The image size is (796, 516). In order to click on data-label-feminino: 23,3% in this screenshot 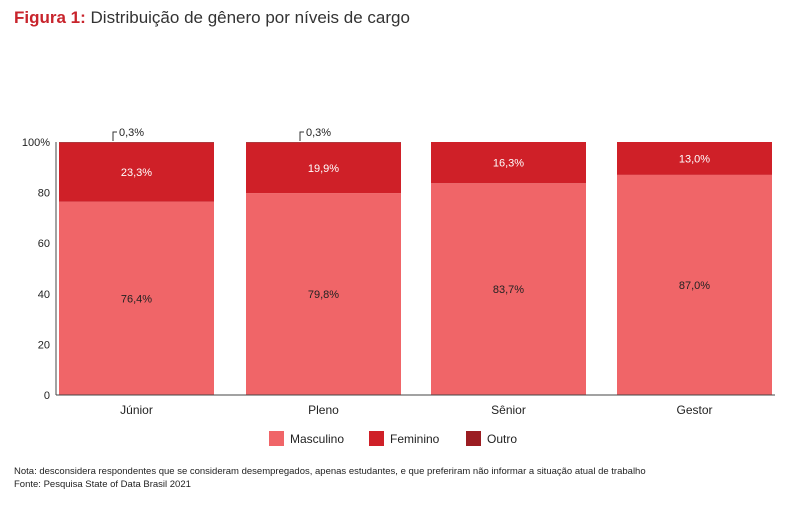, I will do `click(136, 173)`.